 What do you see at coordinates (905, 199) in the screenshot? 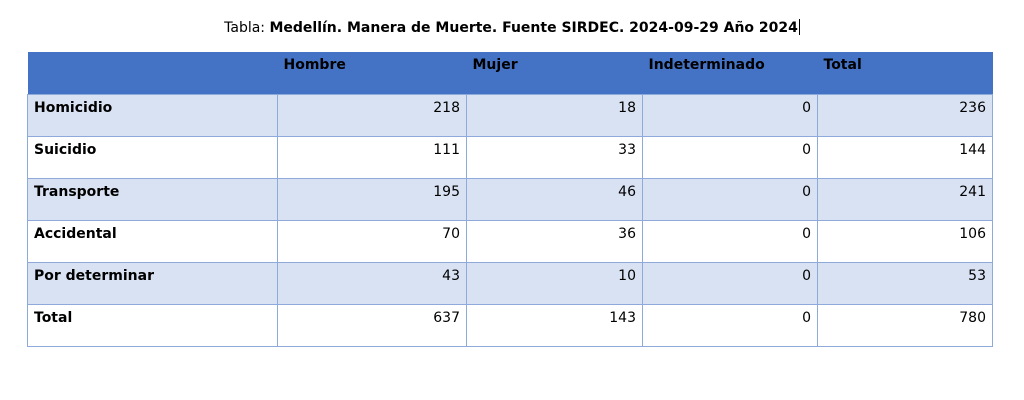
I see `cell-total: 241` at bounding box center [905, 199].